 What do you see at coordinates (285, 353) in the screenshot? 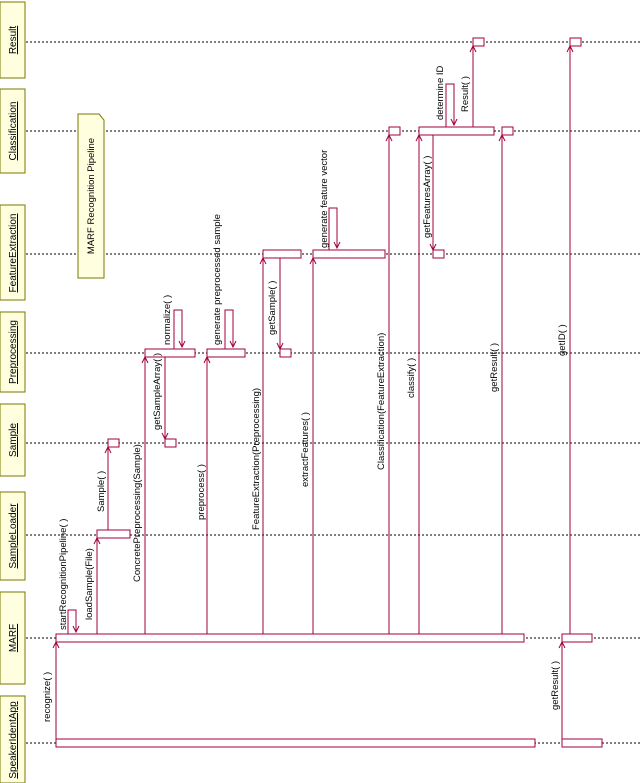
I see `activation-preprocessing-getsample` at bounding box center [285, 353].